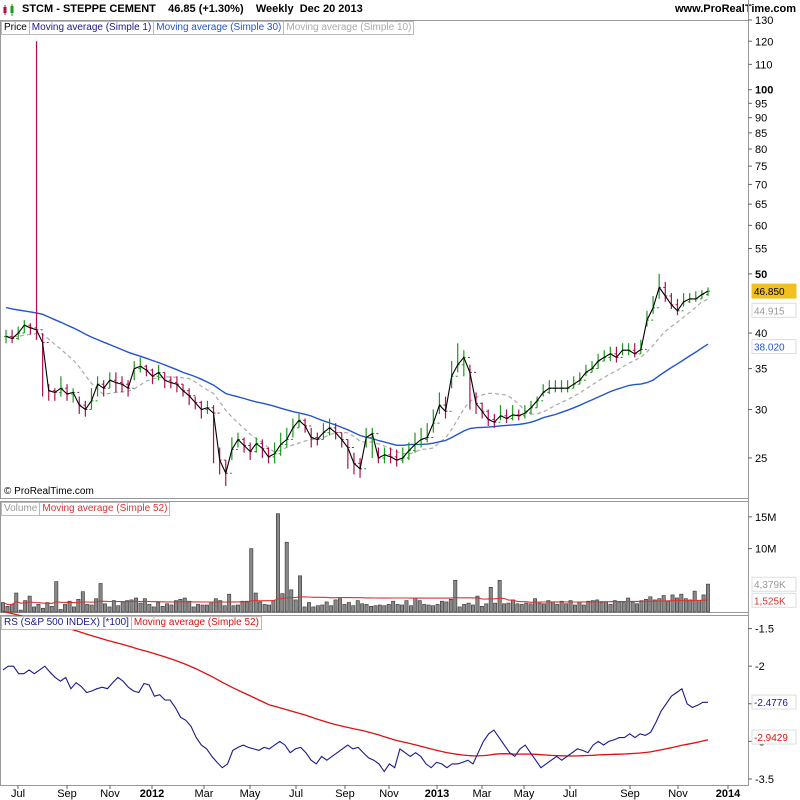  What do you see at coordinates (735, 9) in the screenshot?
I see `site-link: www.ProRealTime.com` at bounding box center [735, 9].